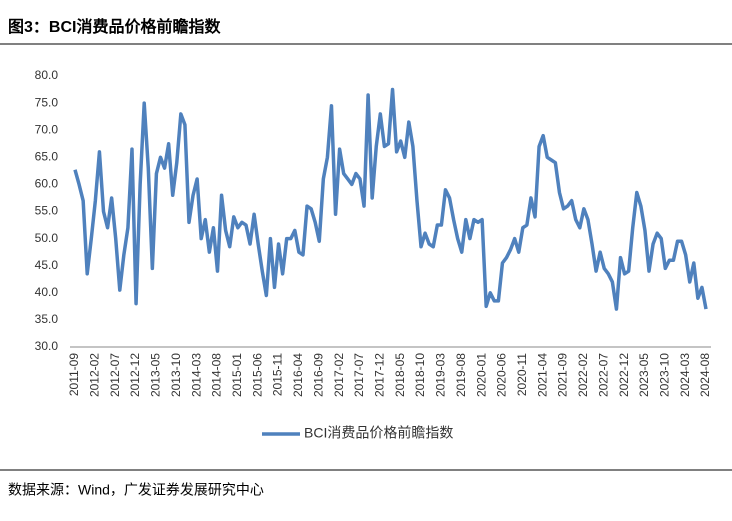 This screenshot has width=732, height=521. I want to click on source: 数据来源：Wind，广发证券发展研究中心, so click(136, 490).